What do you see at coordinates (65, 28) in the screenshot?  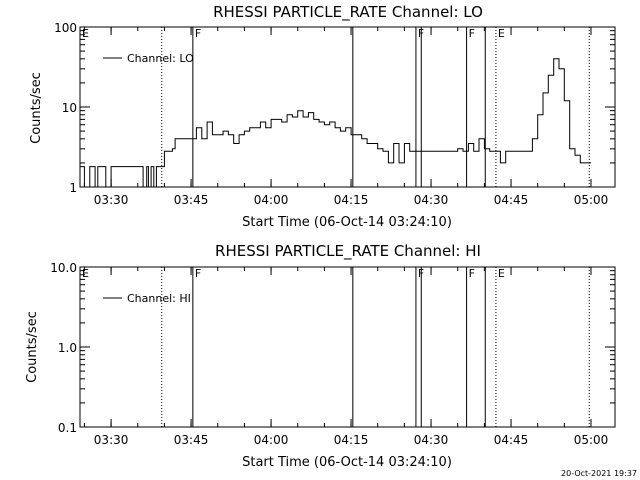 I see `y-tick-label: 100` at bounding box center [65, 28].